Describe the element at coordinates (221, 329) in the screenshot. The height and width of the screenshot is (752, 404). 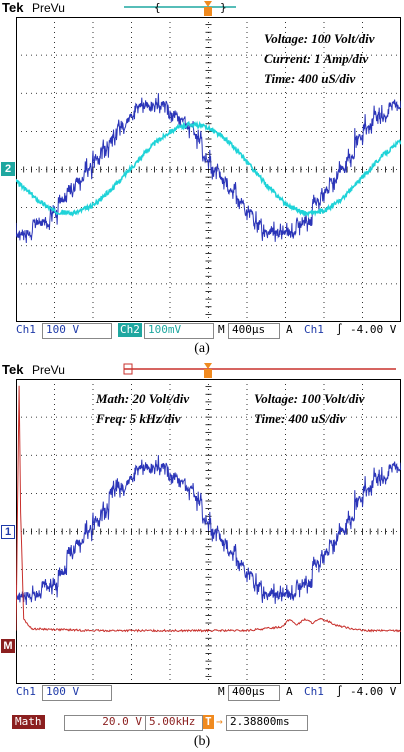
I see `m-label: M` at that location.